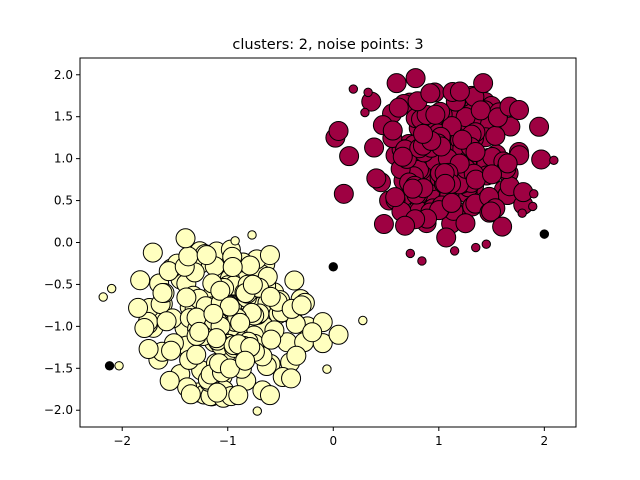  Describe the element at coordinates (58, 410) in the screenshot. I see `y-tick-label: −2.0` at that location.